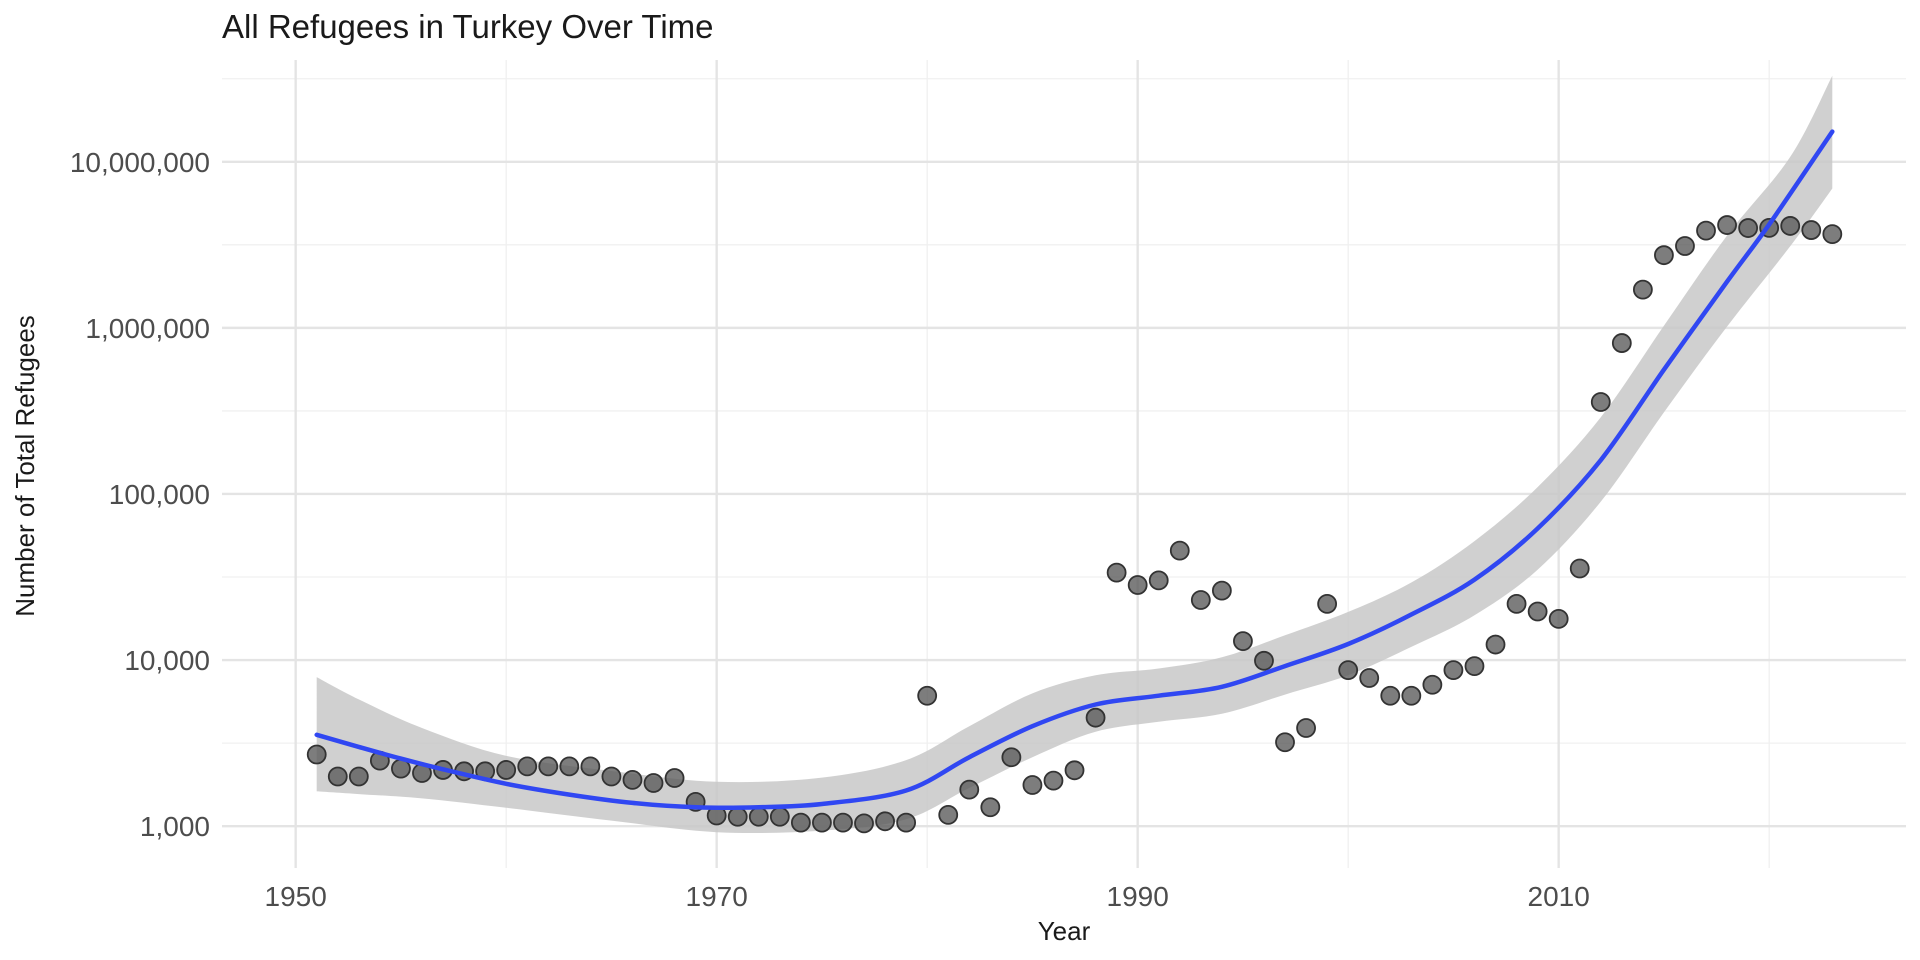  I want to click on y-tick-label: 100,000, so click(159, 494).